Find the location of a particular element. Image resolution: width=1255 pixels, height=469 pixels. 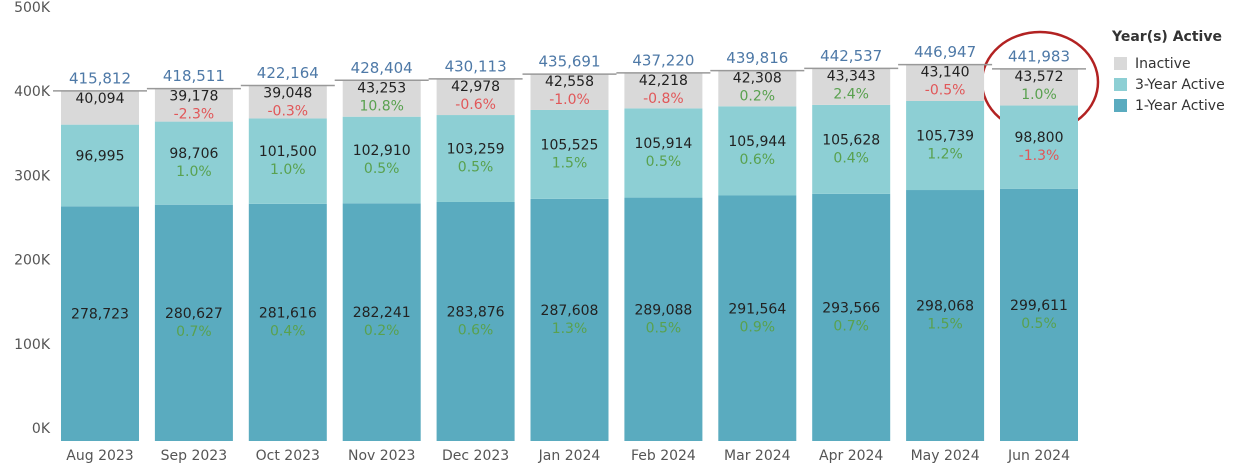

value-label: 101,500 is located at coordinates (288, 152).